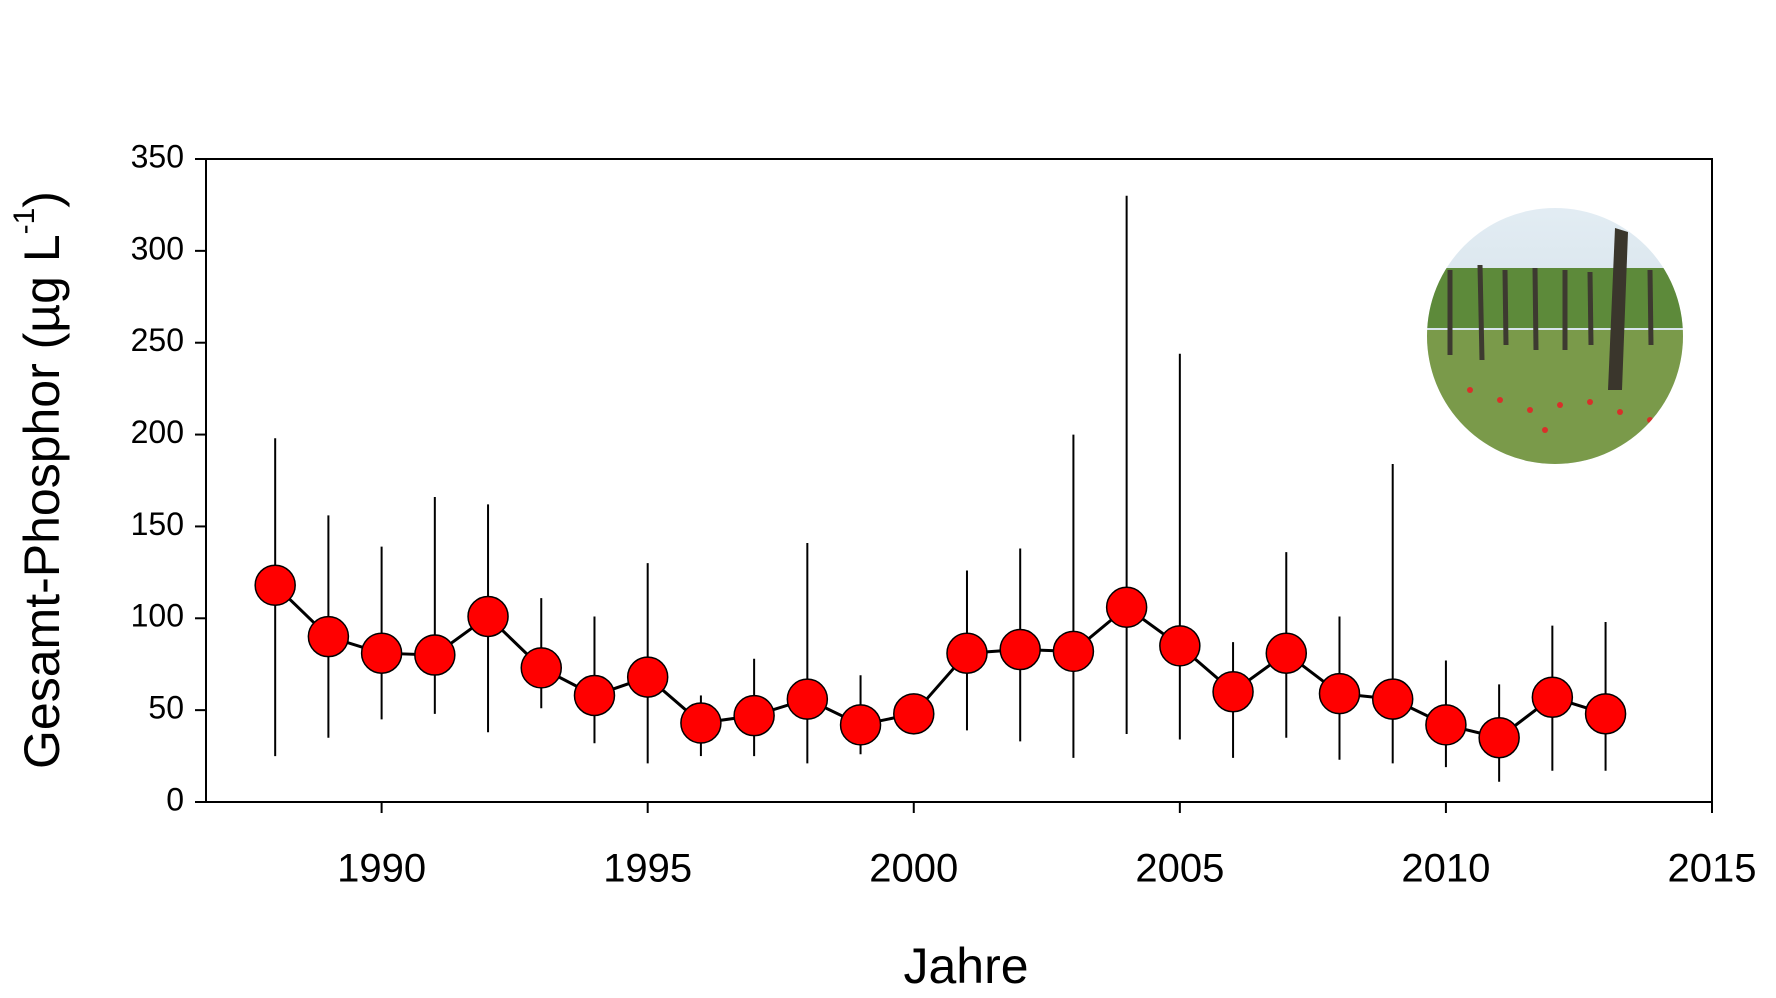 This screenshot has width=1776, height=998. I want to click on y-tick-label: 200, so click(157, 432).